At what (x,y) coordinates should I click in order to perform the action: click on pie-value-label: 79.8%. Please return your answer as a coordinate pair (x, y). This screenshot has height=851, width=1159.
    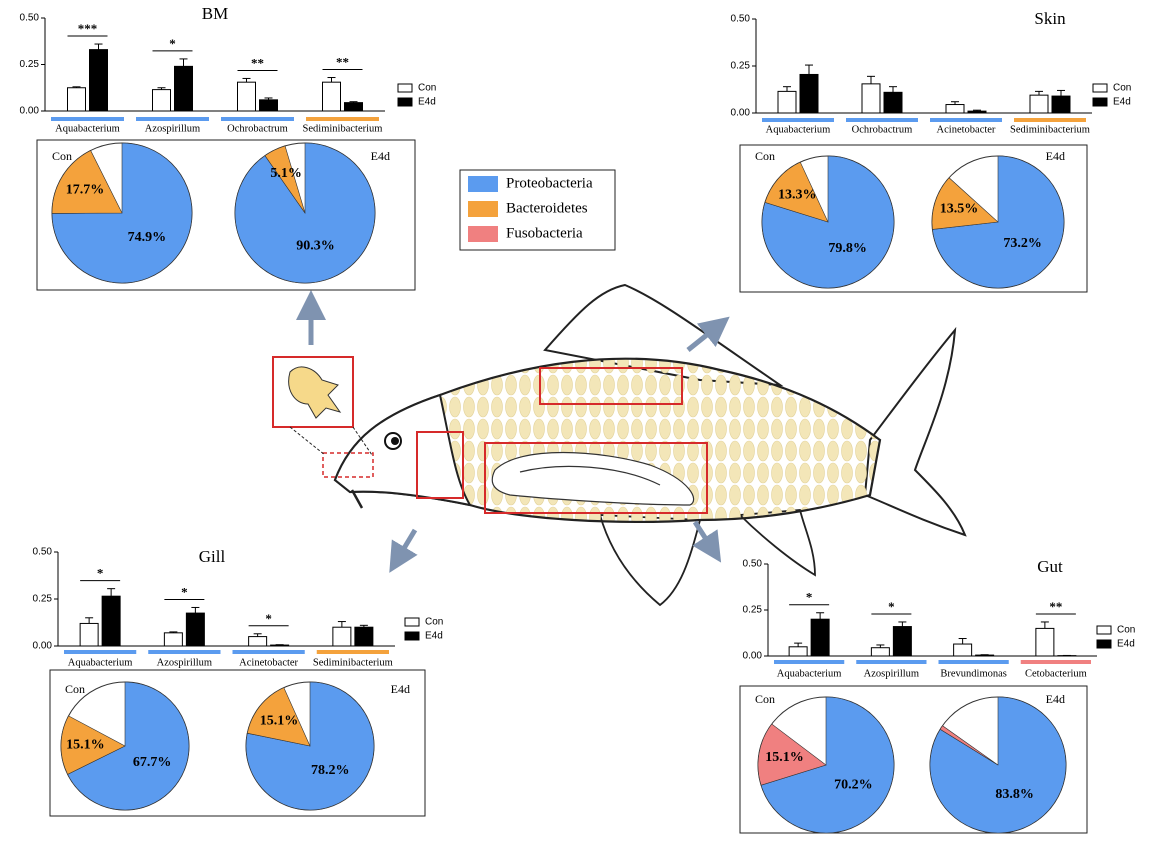
    Looking at the image, I should click on (847, 248).